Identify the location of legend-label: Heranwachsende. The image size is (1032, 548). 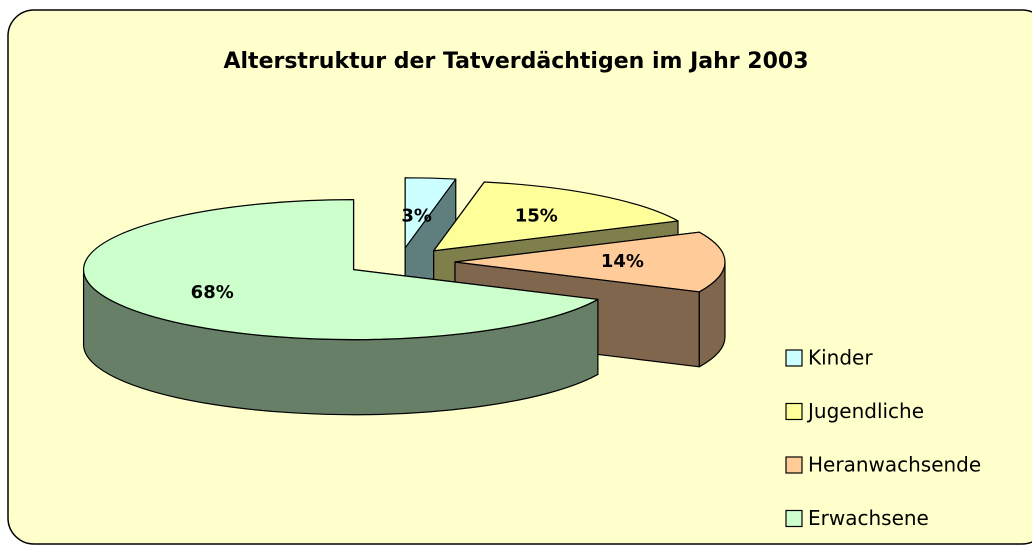
(894, 465).